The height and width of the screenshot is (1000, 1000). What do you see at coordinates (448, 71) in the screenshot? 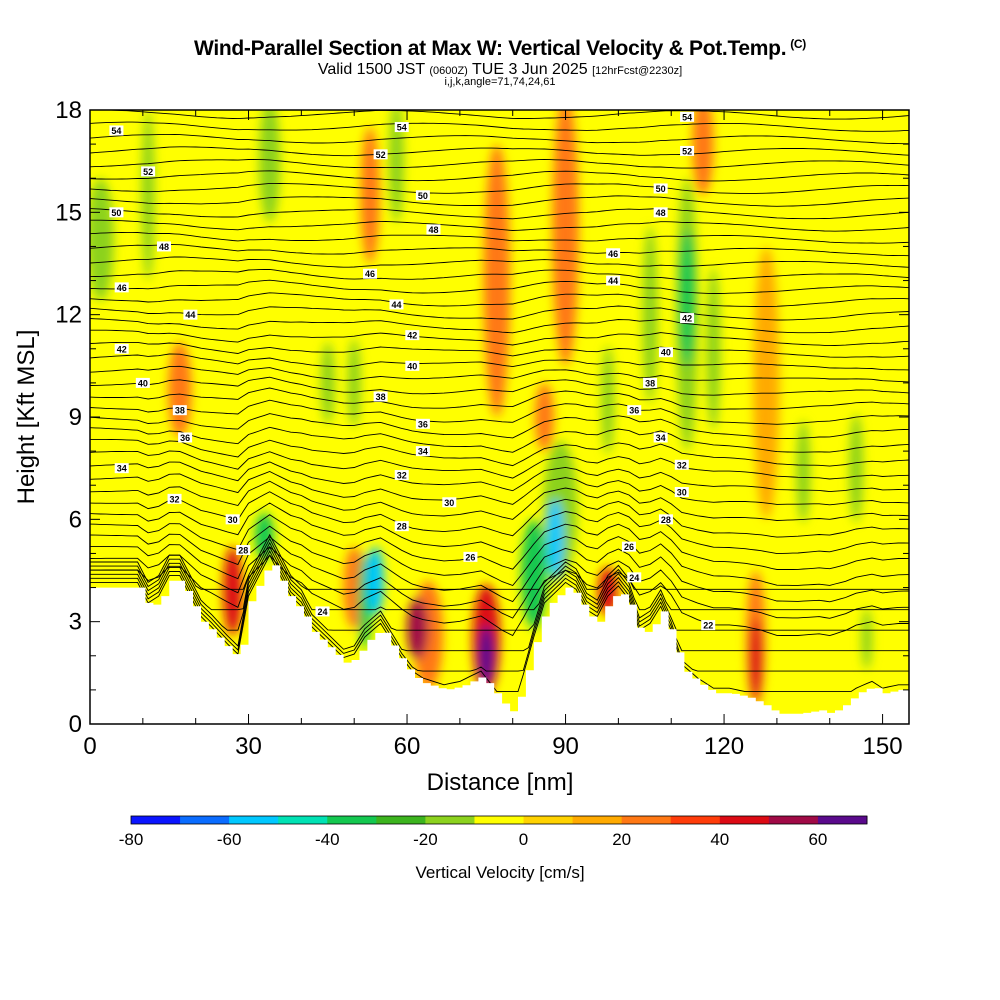
I see `subtitle-utc: (0600Z)` at bounding box center [448, 71].